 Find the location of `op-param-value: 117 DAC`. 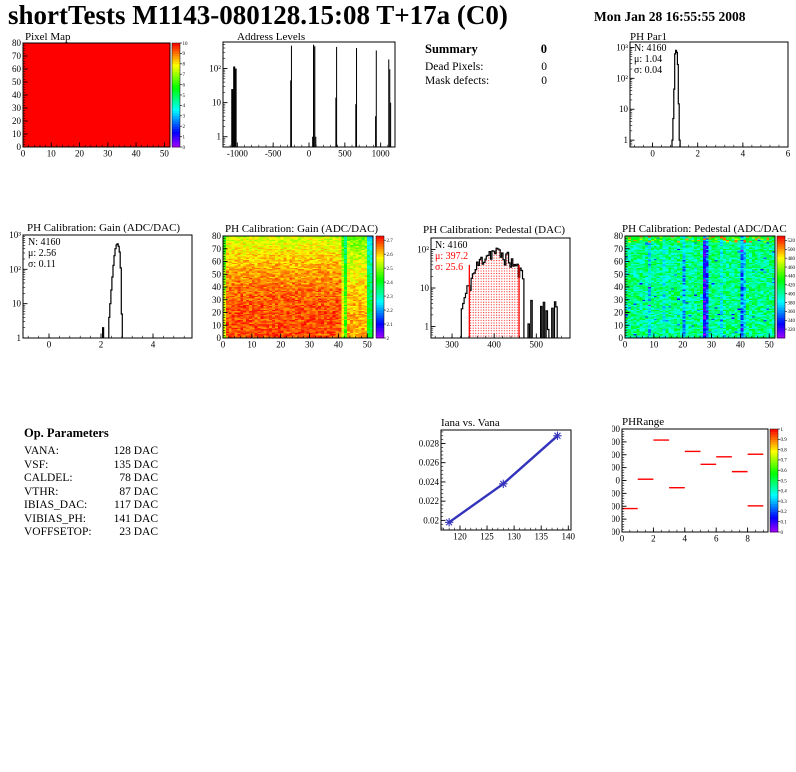

op-param-value: 117 DAC is located at coordinates (136, 505).